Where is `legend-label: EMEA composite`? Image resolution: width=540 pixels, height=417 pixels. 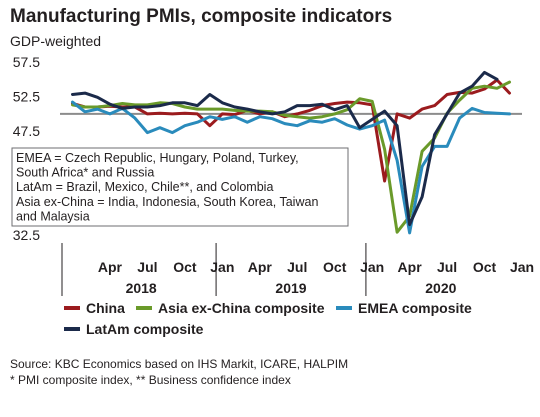
legend-label: EMEA composite is located at coordinates (415, 308).